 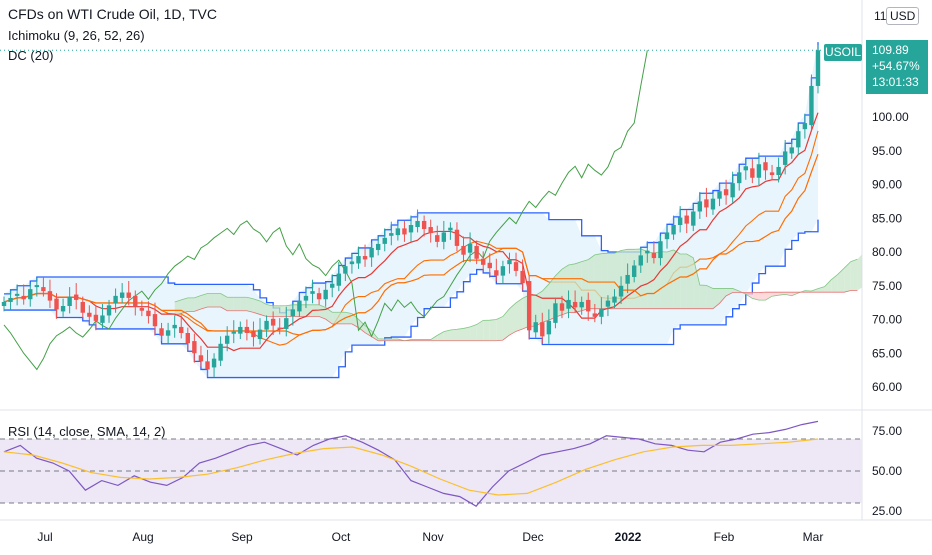 What do you see at coordinates (142, 537) in the screenshot?
I see `time-axis-tick: Aug` at bounding box center [142, 537].